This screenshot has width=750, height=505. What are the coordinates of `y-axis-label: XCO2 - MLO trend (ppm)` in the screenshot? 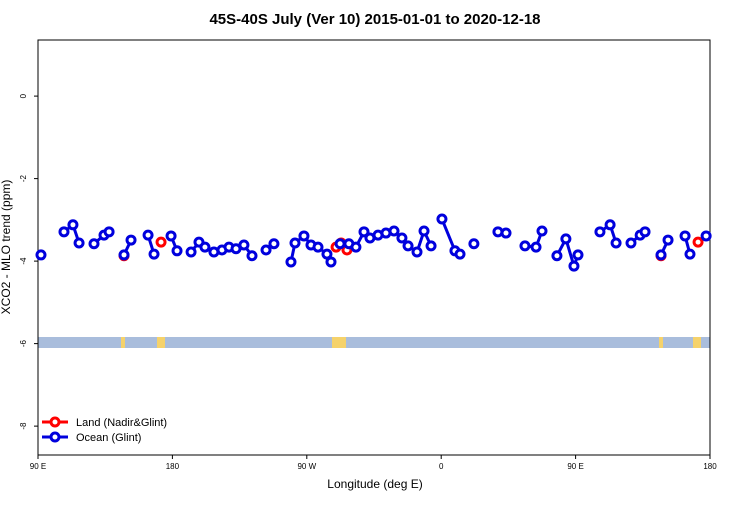 It's located at (6, 247).